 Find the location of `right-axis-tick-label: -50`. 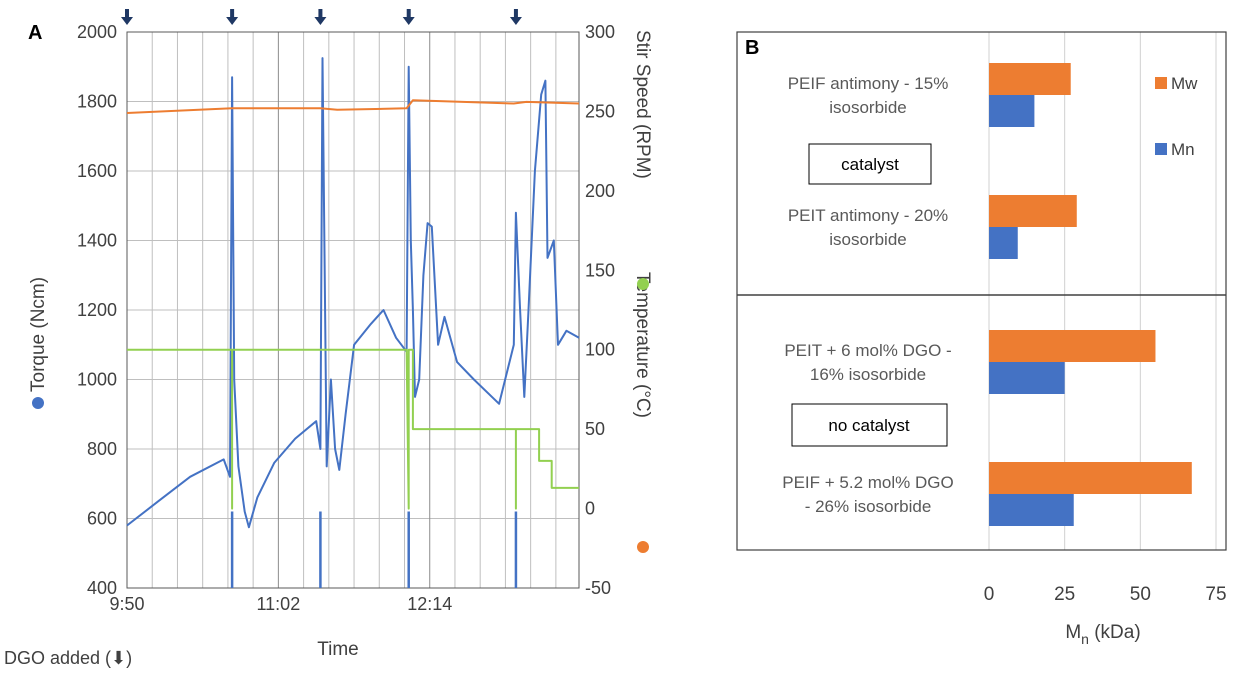

right-axis-tick-label: -50 is located at coordinates (598, 588).